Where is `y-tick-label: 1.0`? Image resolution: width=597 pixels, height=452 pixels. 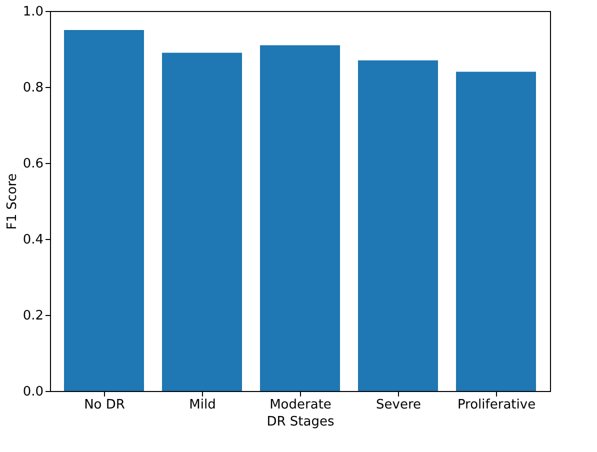 y-tick-label: 1.0 is located at coordinates (33, 12).